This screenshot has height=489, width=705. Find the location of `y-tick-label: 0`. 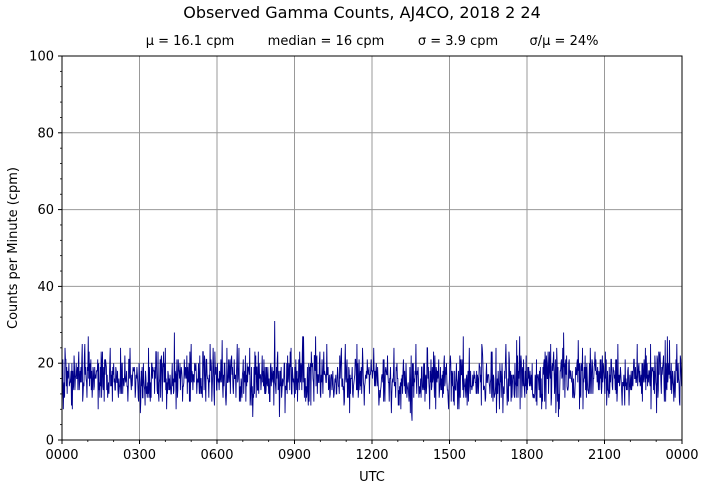

y-tick-label: 0 is located at coordinates (50, 441).